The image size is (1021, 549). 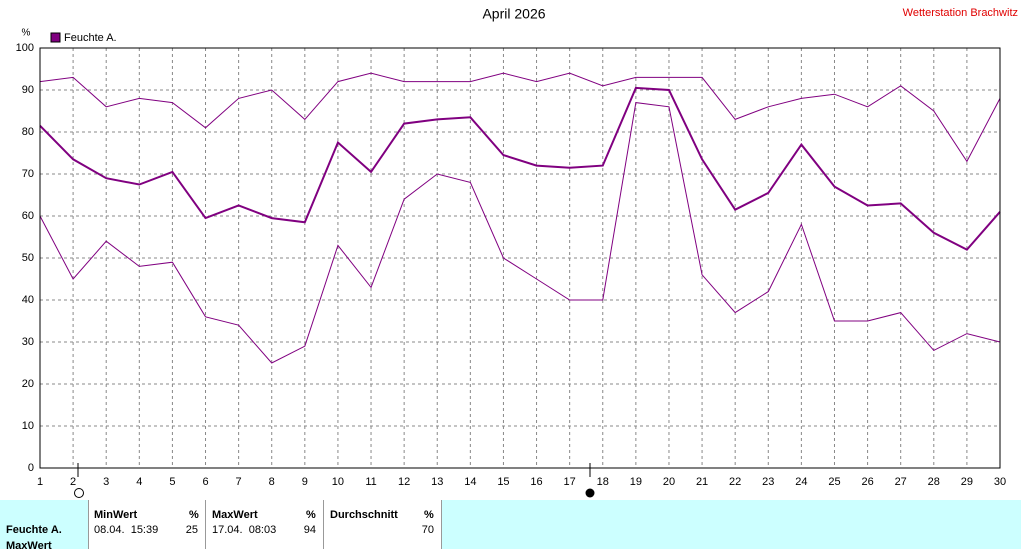 I want to click on x-tick-label: 8, so click(x=272, y=482).